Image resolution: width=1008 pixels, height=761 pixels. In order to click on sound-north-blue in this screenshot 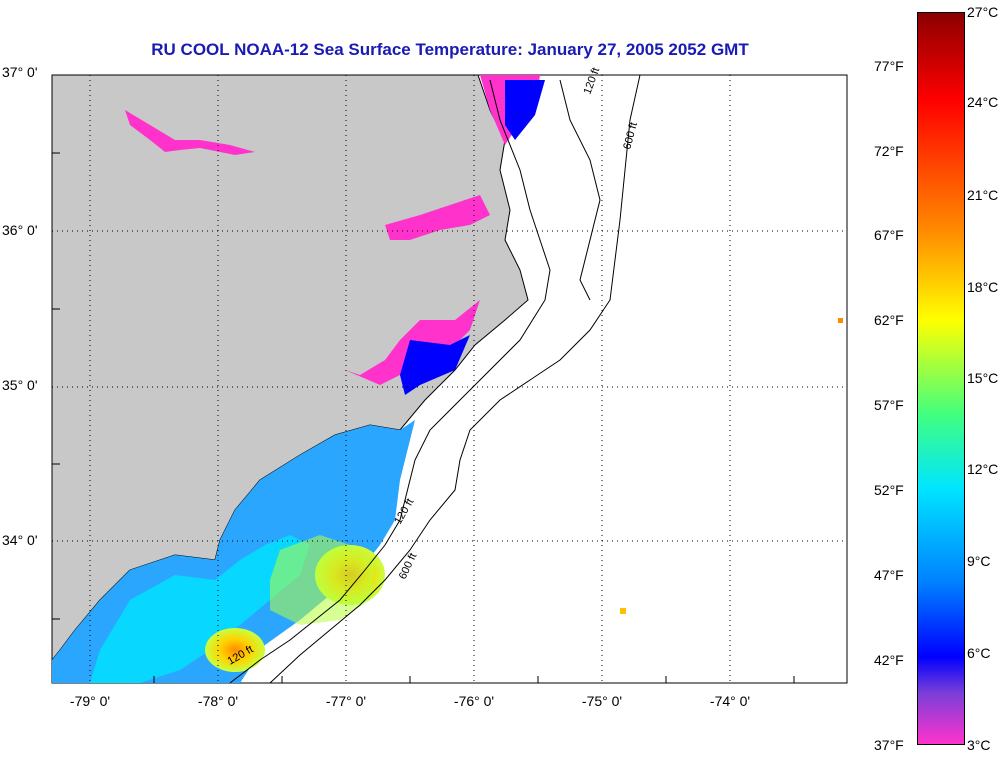, I will do `click(525, 110)`.